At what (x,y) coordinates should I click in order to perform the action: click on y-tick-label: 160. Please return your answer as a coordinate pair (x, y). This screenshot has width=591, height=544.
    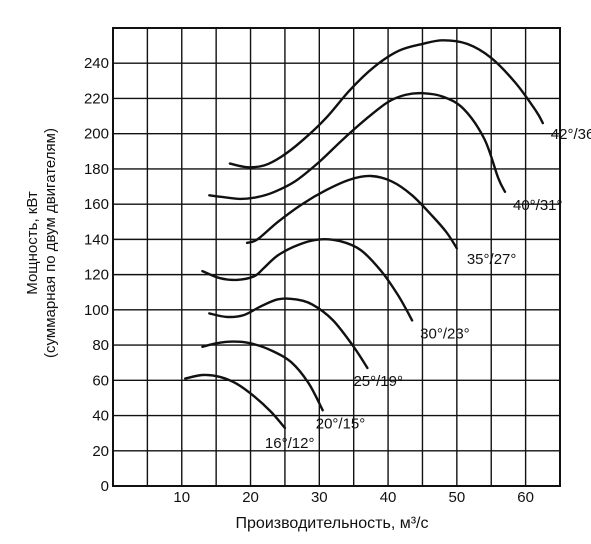
    Looking at the image, I should click on (96, 204).